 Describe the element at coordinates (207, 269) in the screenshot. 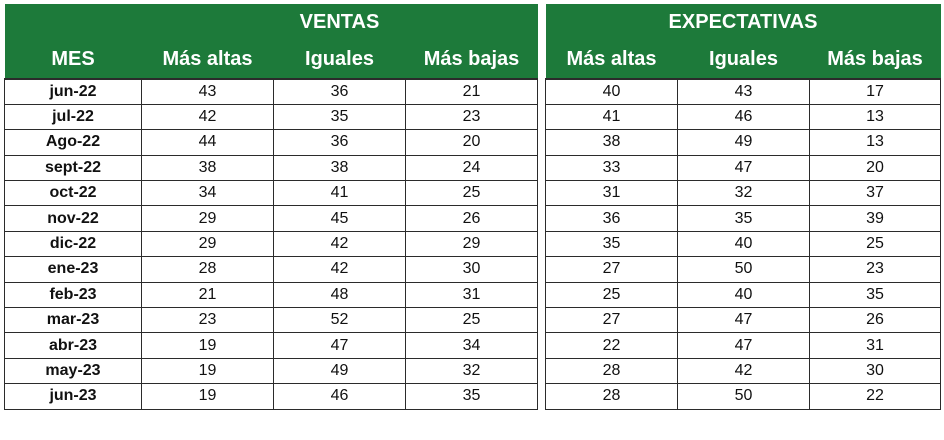

I see `ventas-value-cell: 28` at that location.